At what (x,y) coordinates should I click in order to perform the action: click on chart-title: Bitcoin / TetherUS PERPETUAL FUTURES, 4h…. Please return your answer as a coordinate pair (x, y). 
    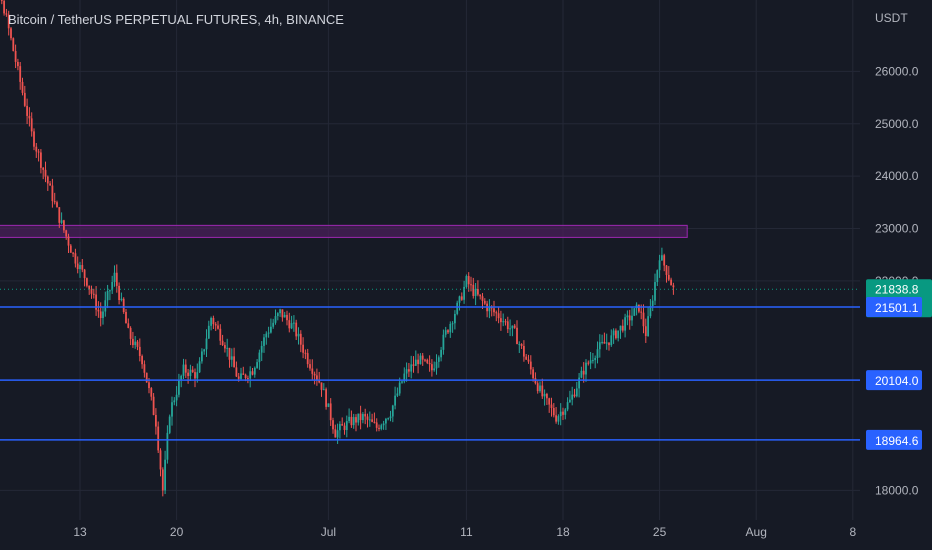
    Looking at the image, I should click on (176, 19).